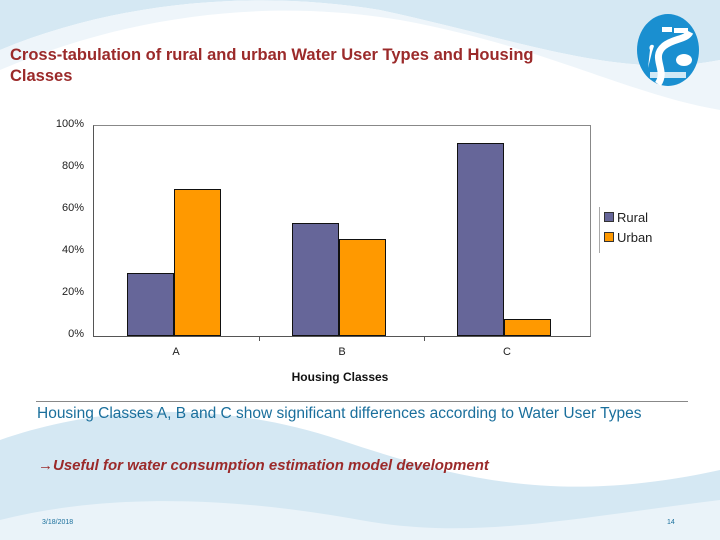 The width and height of the screenshot is (720, 540). Describe the element at coordinates (72, 208) in the screenshot. I see `y-tick-label: 60%` at that location.